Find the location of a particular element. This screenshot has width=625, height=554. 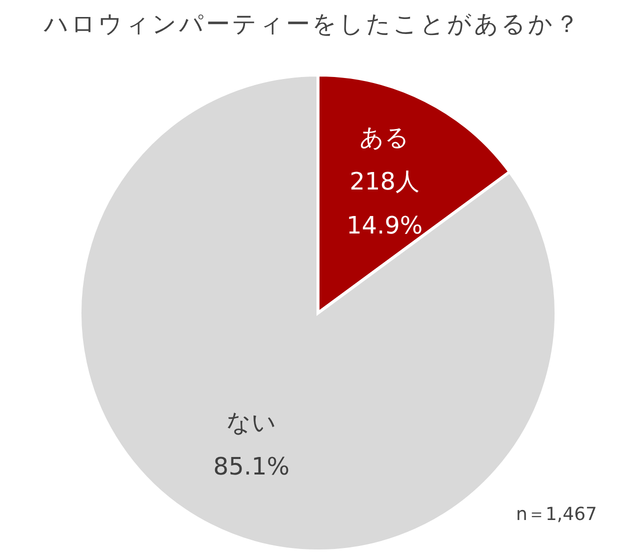

slice-label: ない is located at coordinates (251, 422).